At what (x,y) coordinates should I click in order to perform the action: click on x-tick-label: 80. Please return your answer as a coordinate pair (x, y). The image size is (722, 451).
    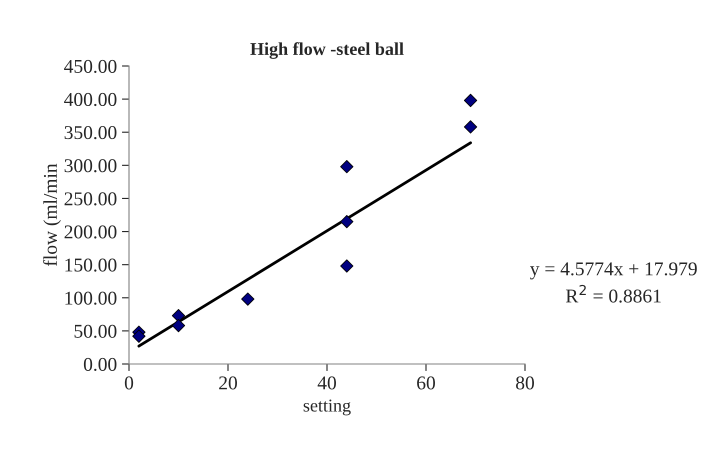
    Looking at the image, I should click on (525, 383).